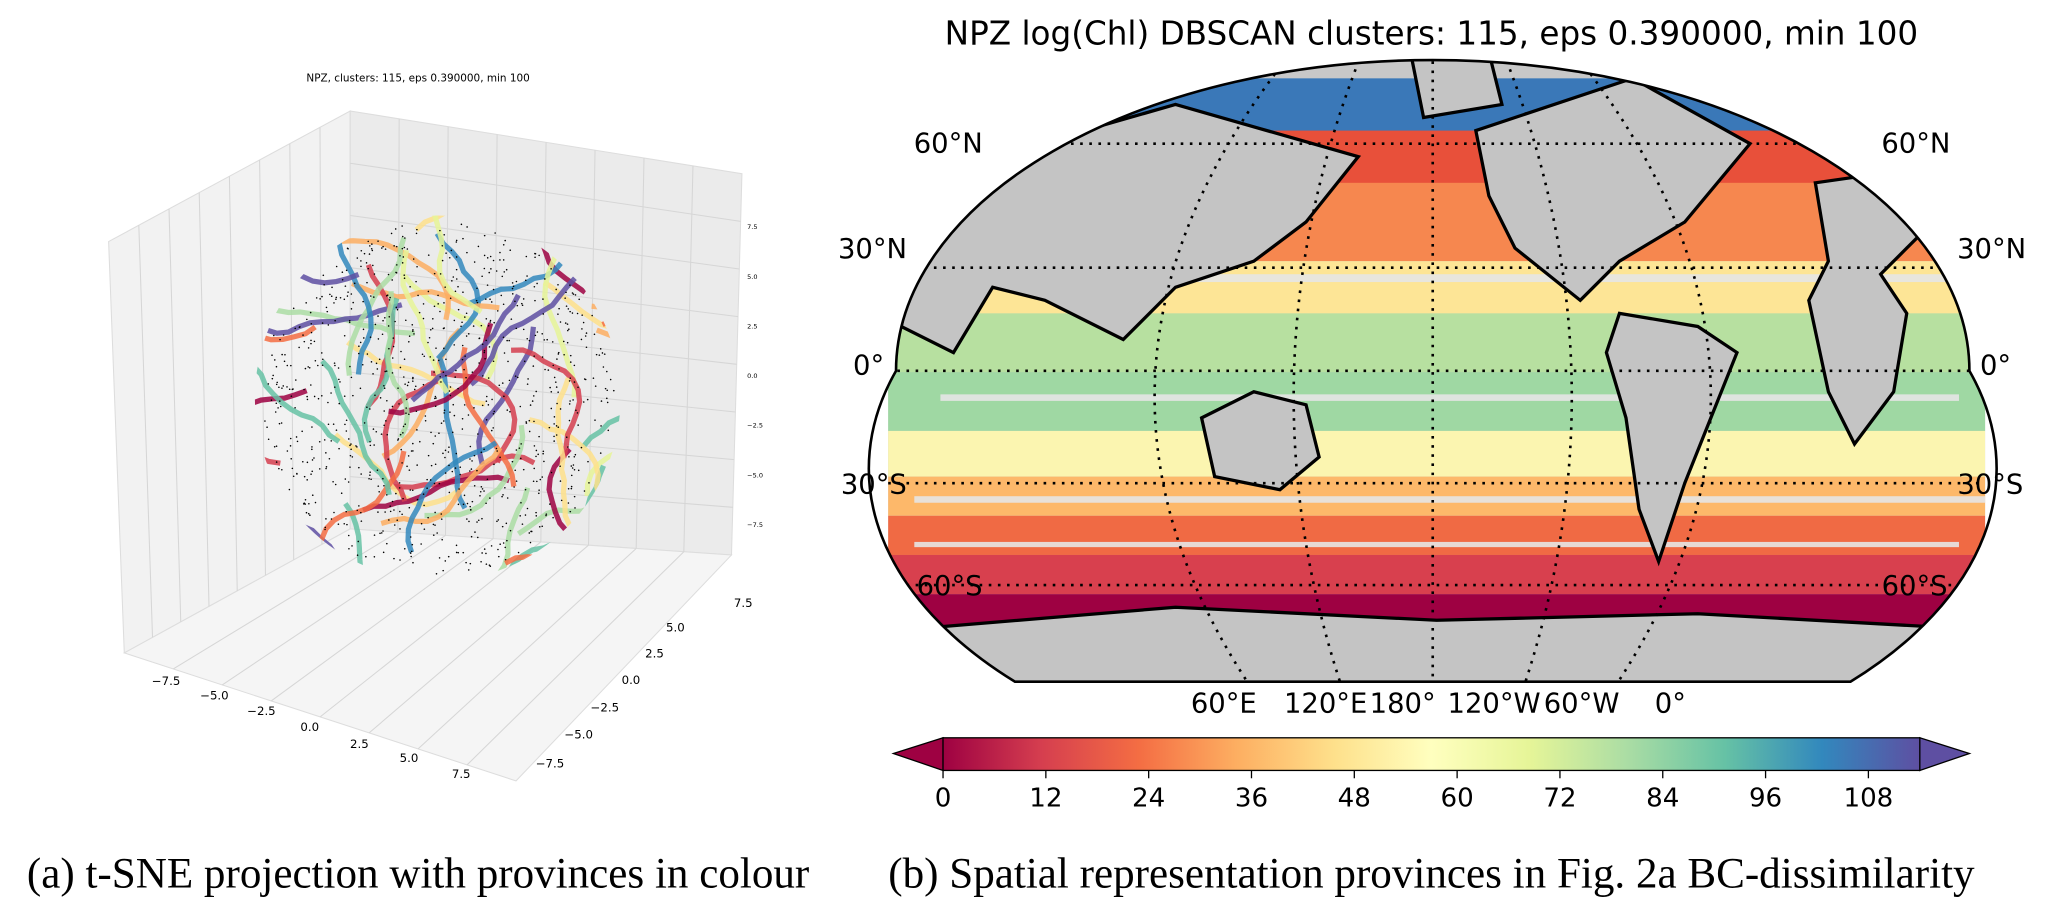 This screenshot has width=2048, height=923. What do you see at coordinates (755, 475) in the screenshot?
I see `z-tick-label: −5.0` at bounding box center [755, 475].